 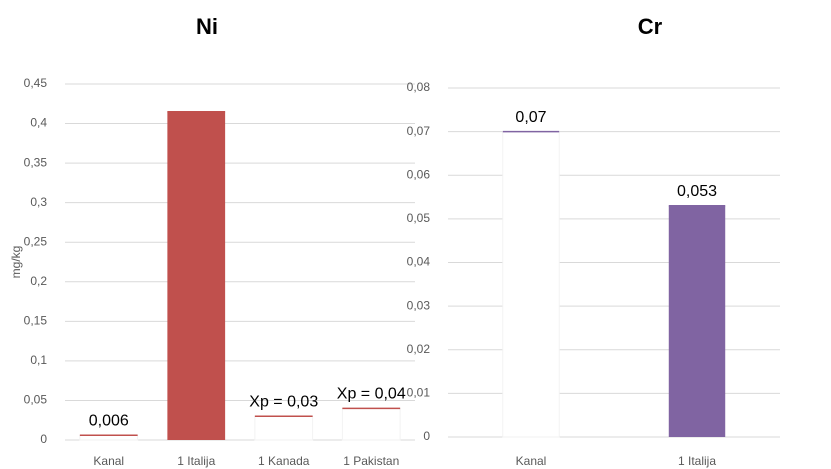 What do you see at coordinates (650, 26) in the screenshot?
I see `chart-title: Cr` at bounding box center [650, 26].